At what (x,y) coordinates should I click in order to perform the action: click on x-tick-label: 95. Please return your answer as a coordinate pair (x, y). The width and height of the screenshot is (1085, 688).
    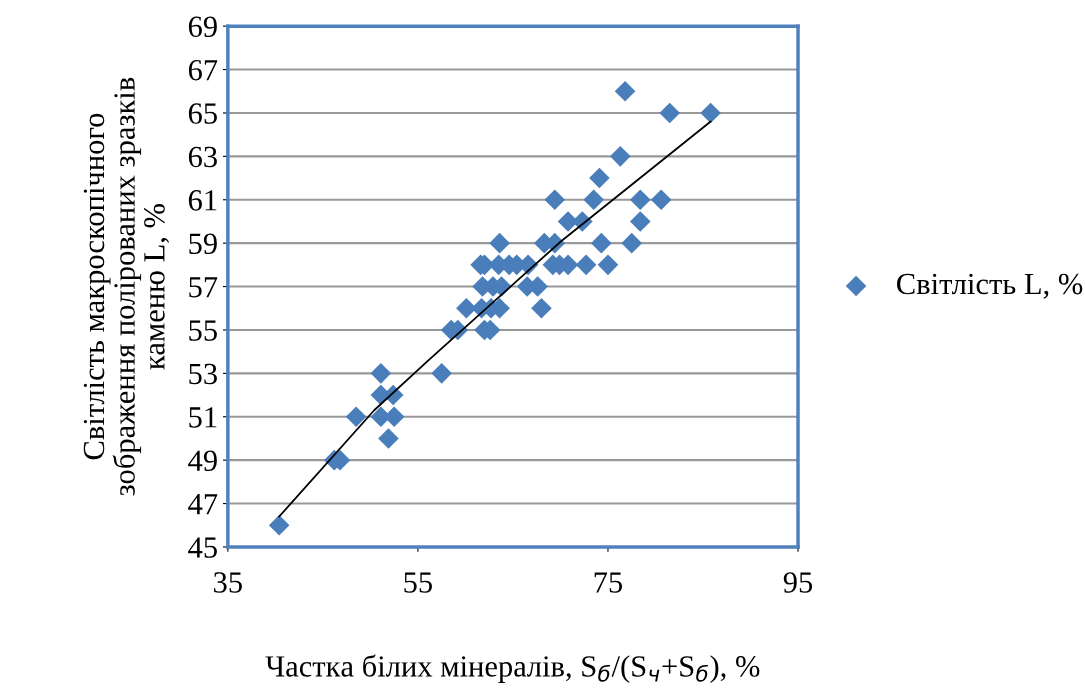
    Looking at the image, I should click on (798, 582).